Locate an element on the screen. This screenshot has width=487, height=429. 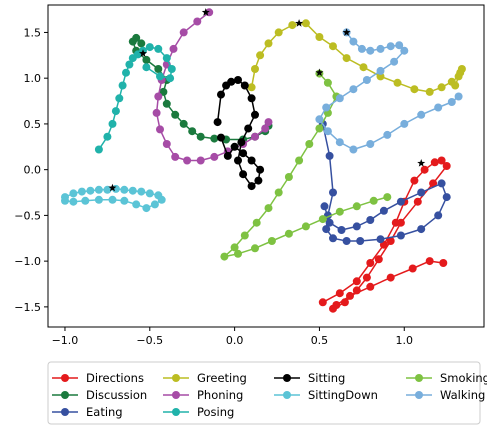
legend-item-directions: Directions is located at coordinates (98, 378).